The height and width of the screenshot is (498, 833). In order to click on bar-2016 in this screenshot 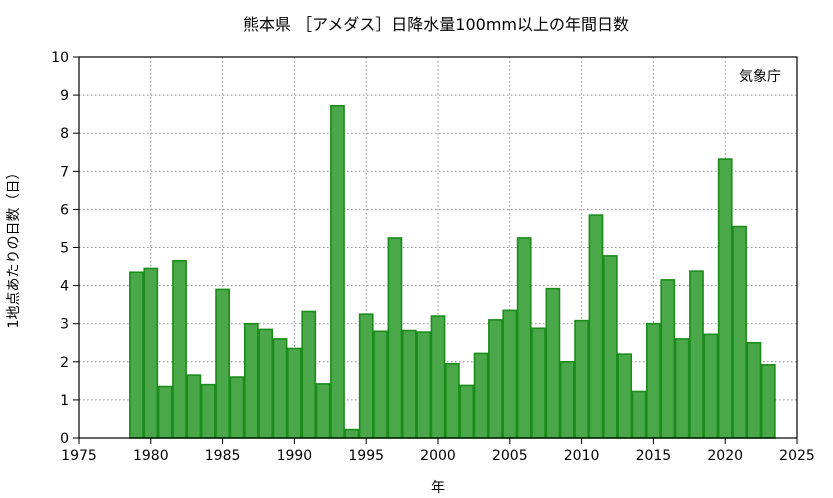, I will do `click(668, 359)`.